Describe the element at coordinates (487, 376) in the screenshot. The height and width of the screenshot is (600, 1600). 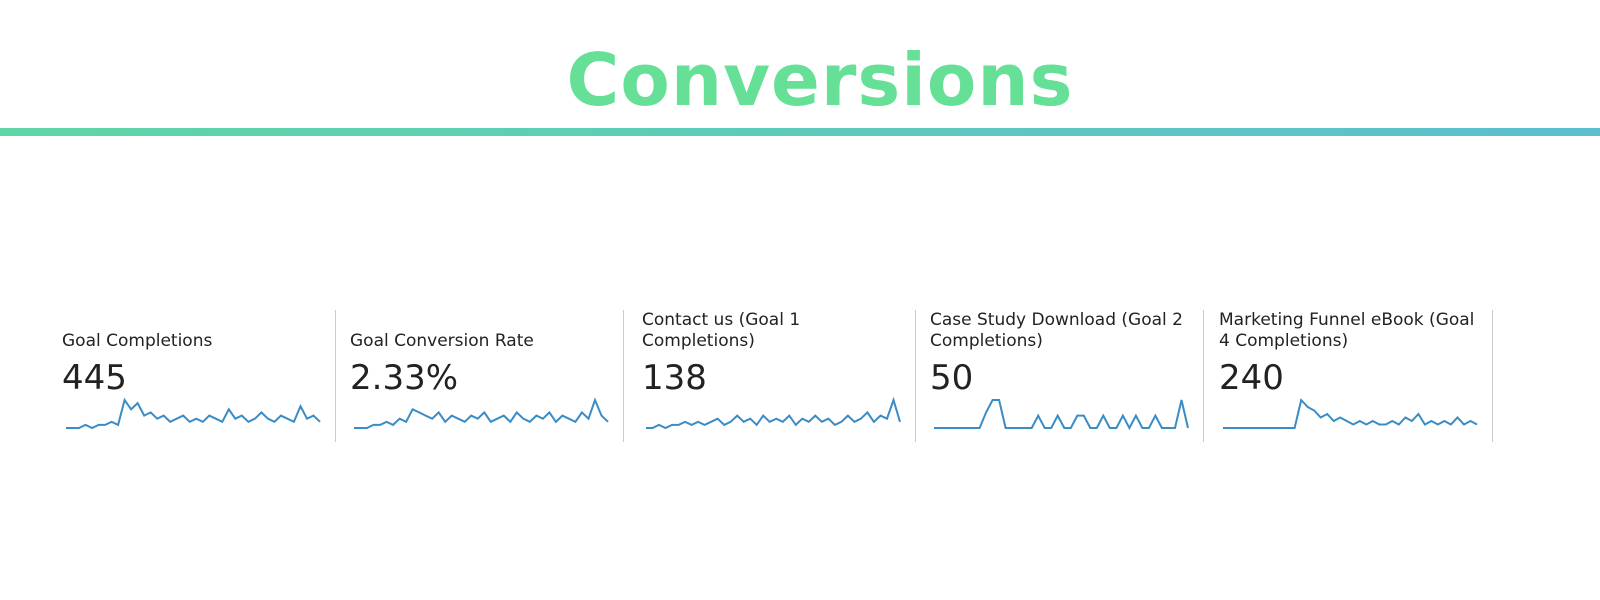
I see `scorecard: Goal Conversion Rate 2.33%` at that location.